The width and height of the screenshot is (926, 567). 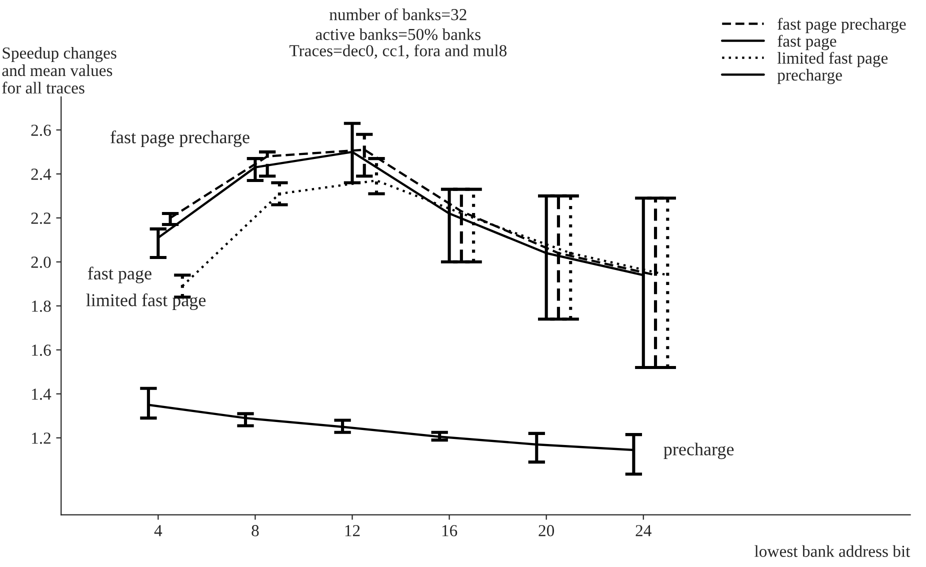 What do you see at coordinates (352, 530) in the screenshot?
I see `x-tick-label: 12` at bounding box center [352, 530].